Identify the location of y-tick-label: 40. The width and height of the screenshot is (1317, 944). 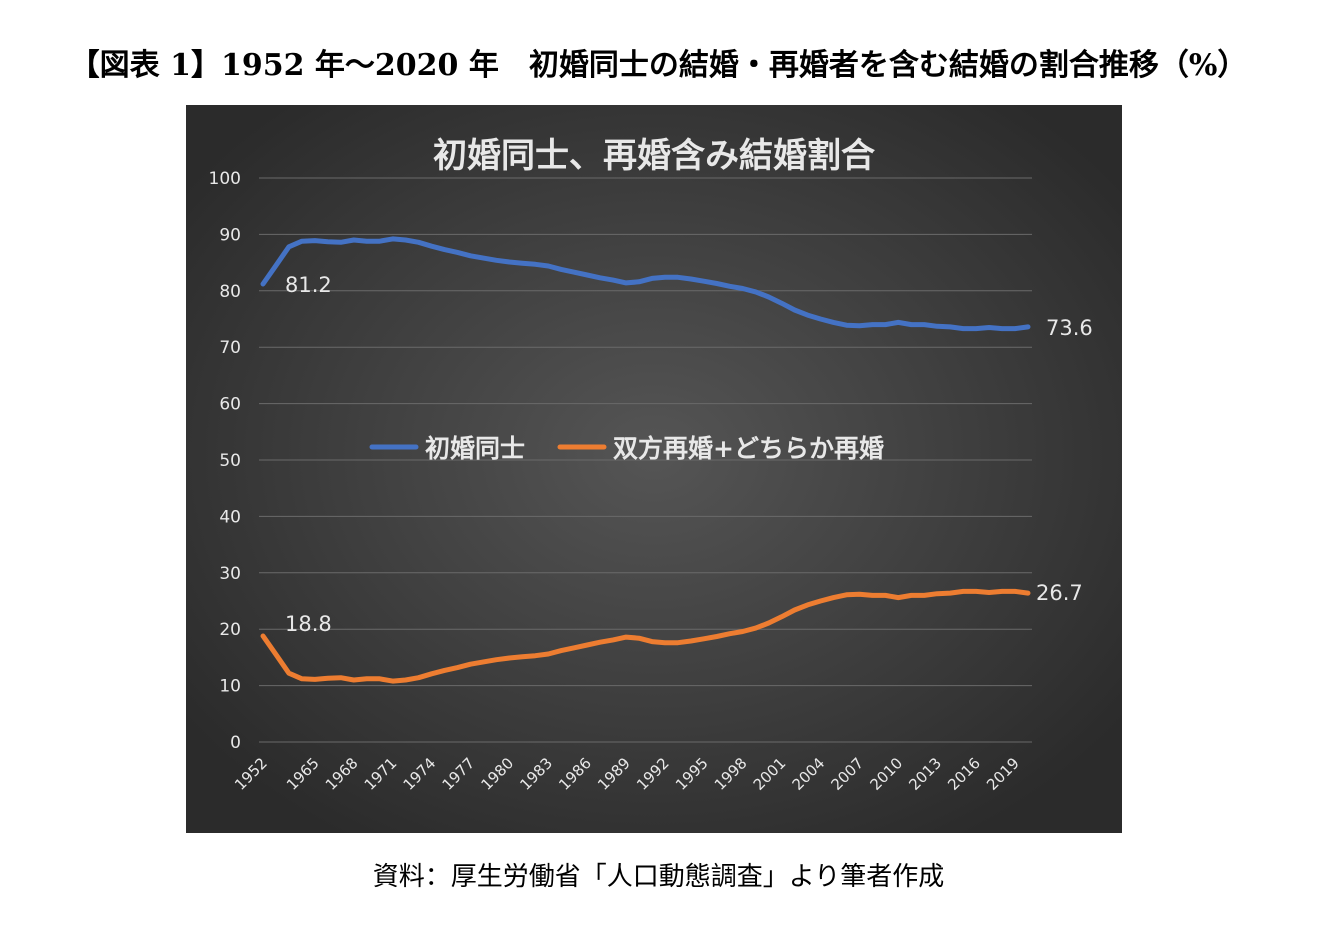
(230, 517).